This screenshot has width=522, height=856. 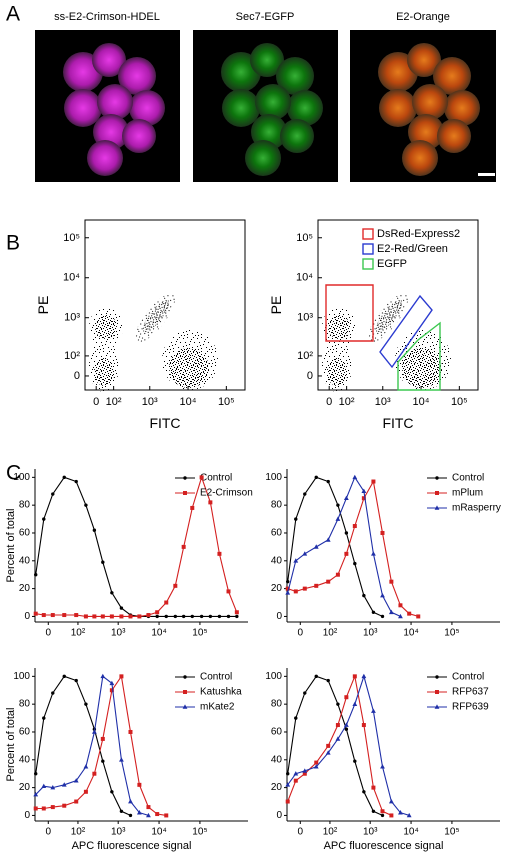 I want to click on image-title: E2-Orange, so click(x=423, y=17).